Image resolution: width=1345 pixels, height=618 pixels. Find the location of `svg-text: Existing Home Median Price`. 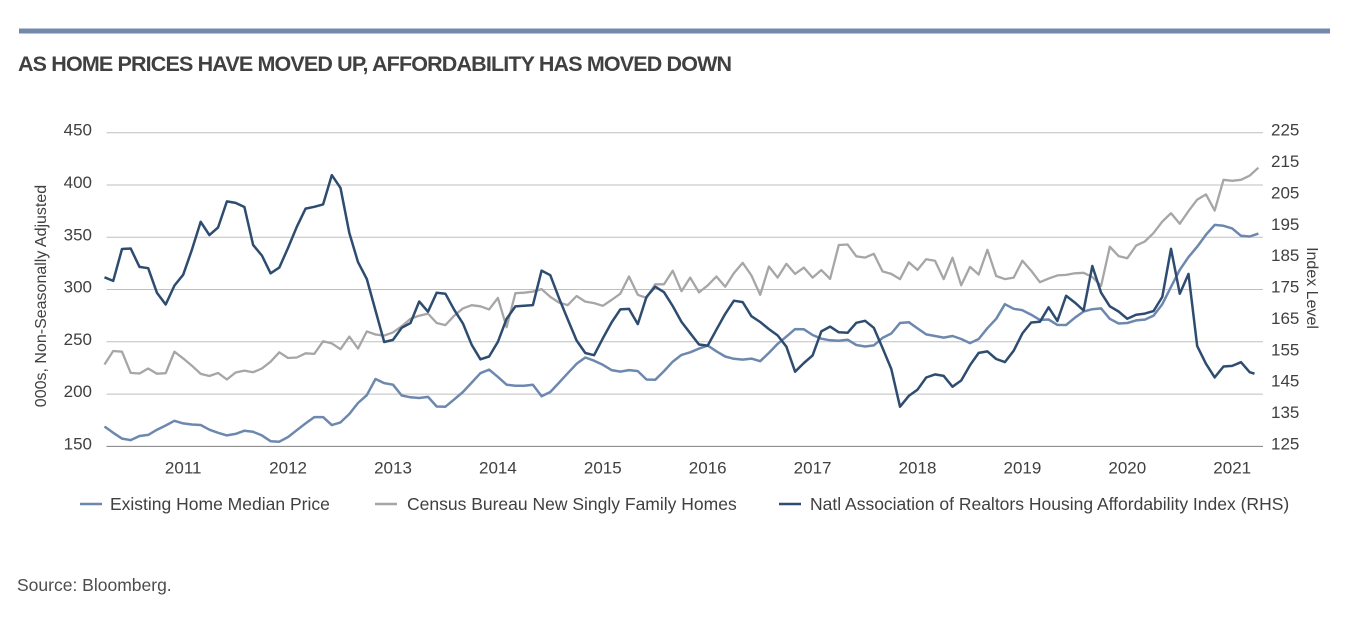

svg-text: Existing Home Median Price is located at coordinates (220, 504).